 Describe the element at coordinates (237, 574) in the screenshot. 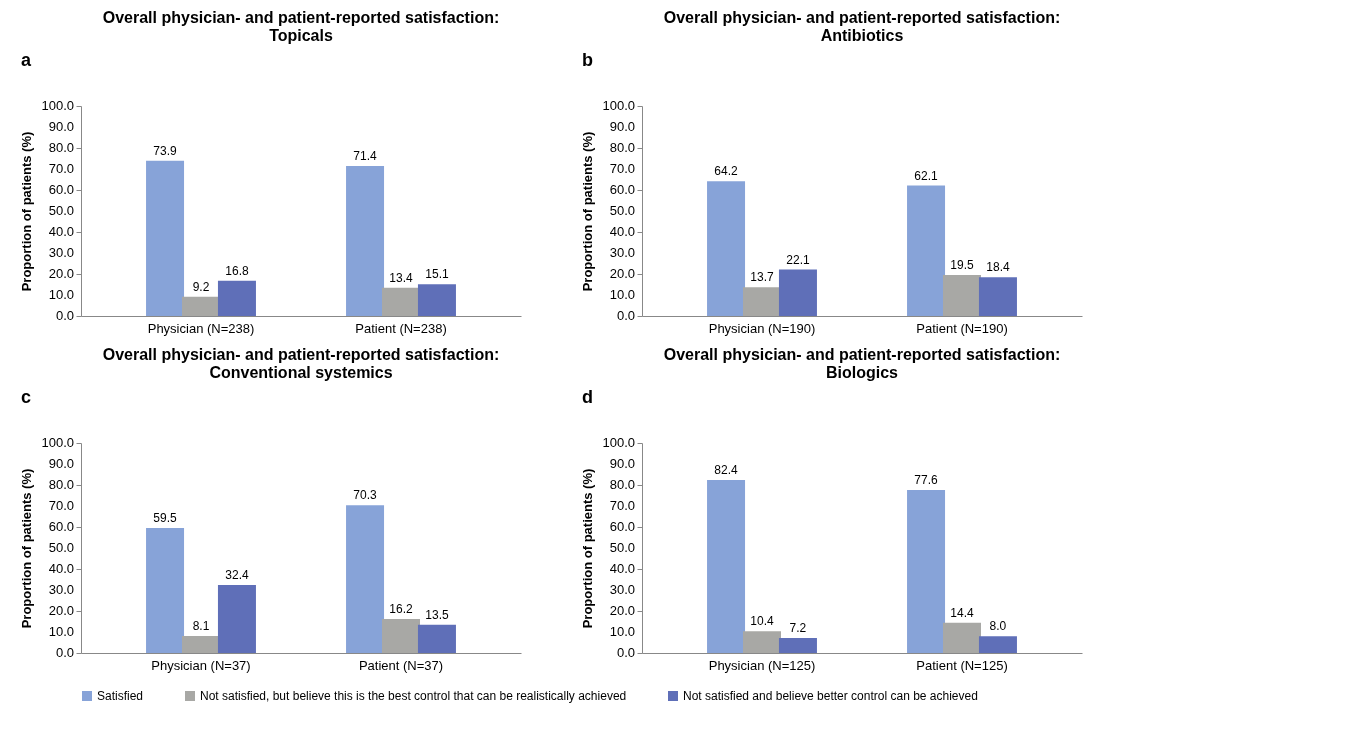

I see `data-label: 32.4` at that location.